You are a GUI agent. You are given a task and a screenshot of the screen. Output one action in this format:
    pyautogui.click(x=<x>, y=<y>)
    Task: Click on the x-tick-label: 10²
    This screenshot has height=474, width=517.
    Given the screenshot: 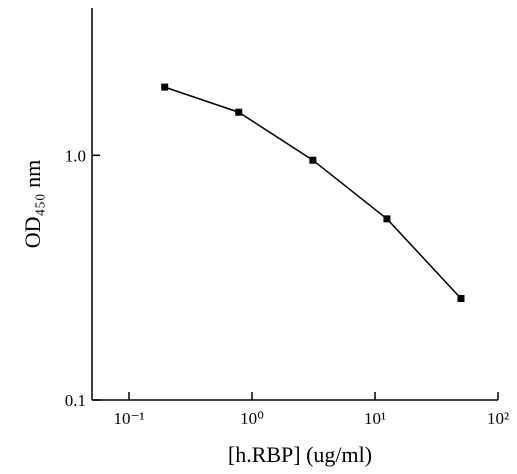 What is the action you would take?
    pyautogui.click(x=498, y=418)
    